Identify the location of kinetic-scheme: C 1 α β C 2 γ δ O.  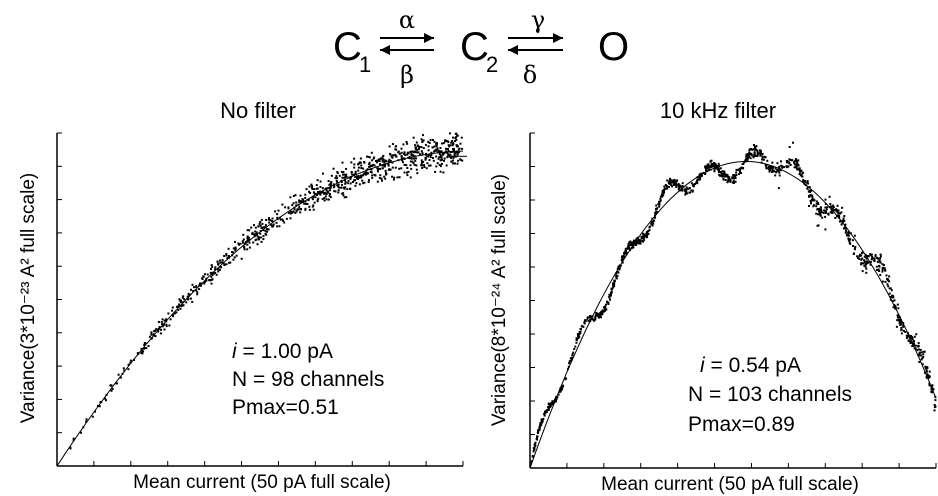
(481, 47).